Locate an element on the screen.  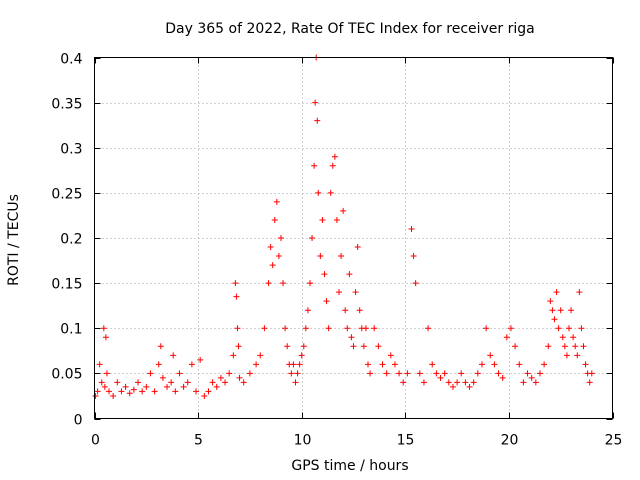
y-tick-label: 0.35 is located at coordinates (66, 105).